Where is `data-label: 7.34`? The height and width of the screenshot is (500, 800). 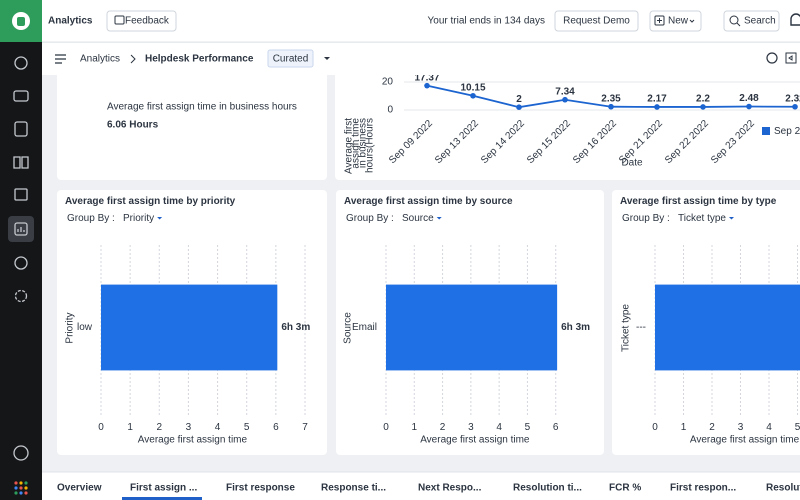
data-label: 7.34 is located at coordinates (565, 91).